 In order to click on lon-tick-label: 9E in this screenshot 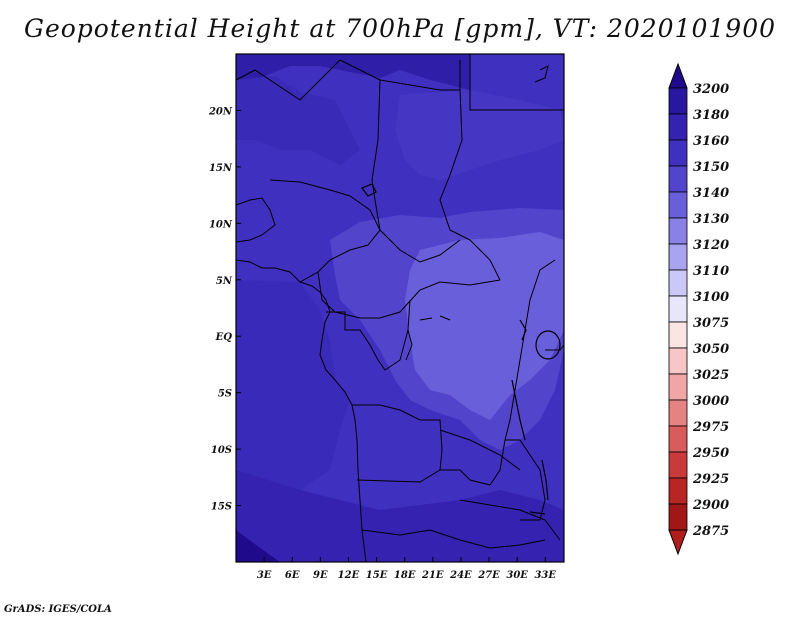, I will do `click(320, 575)`.